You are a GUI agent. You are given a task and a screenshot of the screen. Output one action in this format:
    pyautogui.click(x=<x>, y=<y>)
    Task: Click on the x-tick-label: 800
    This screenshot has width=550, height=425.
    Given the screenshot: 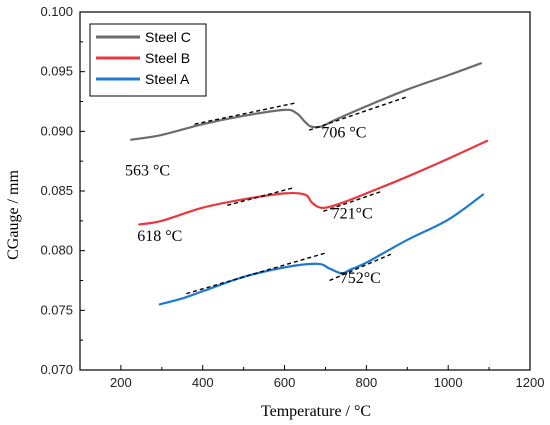 What is the action you would take?
    pyautogui.click(x=367, y=382)
    